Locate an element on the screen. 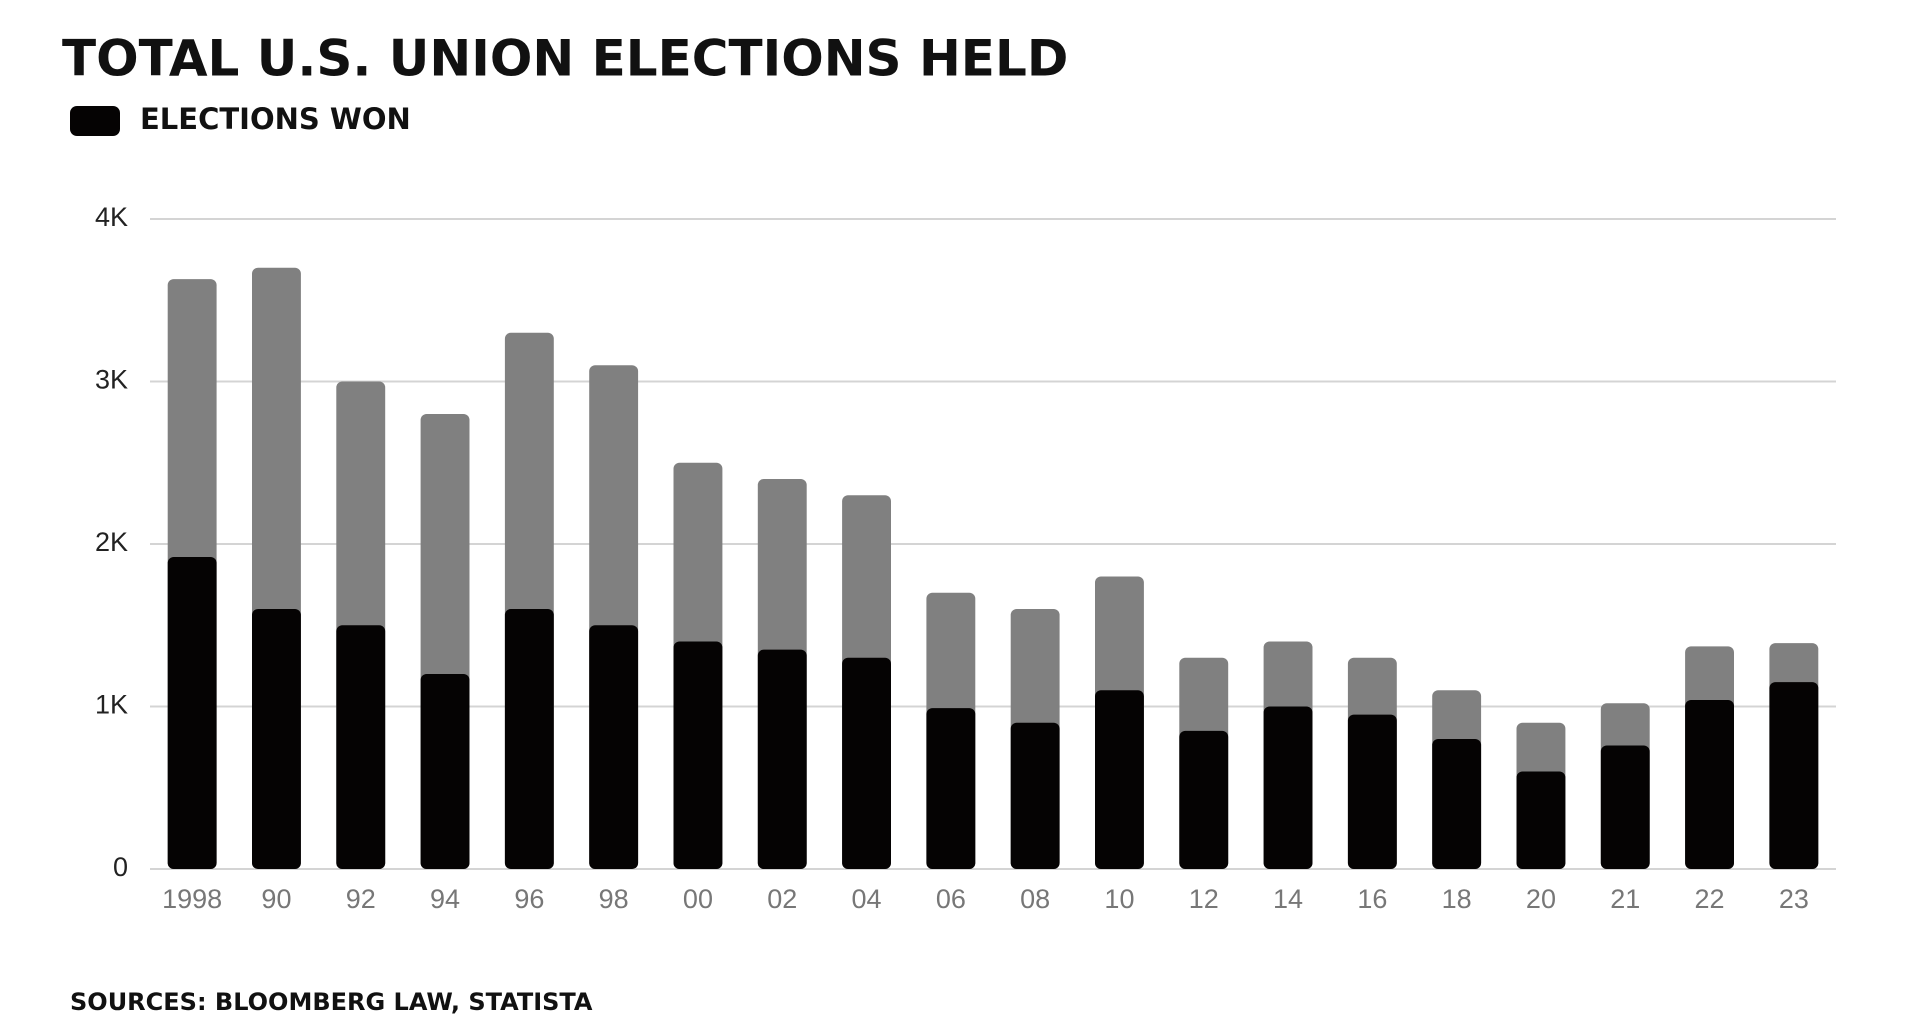 The height and width of the screenshot is (1020, 1920). y-tick-label: 3K is located at coordinates (111, 380).